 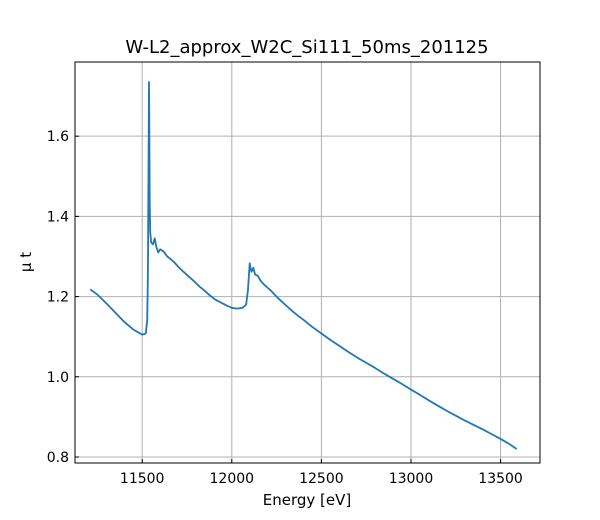 What do you see at coordinates (232, 479) in the screenshot?
I see `x-tick-label: 12000` at bounding box center [232, 479].